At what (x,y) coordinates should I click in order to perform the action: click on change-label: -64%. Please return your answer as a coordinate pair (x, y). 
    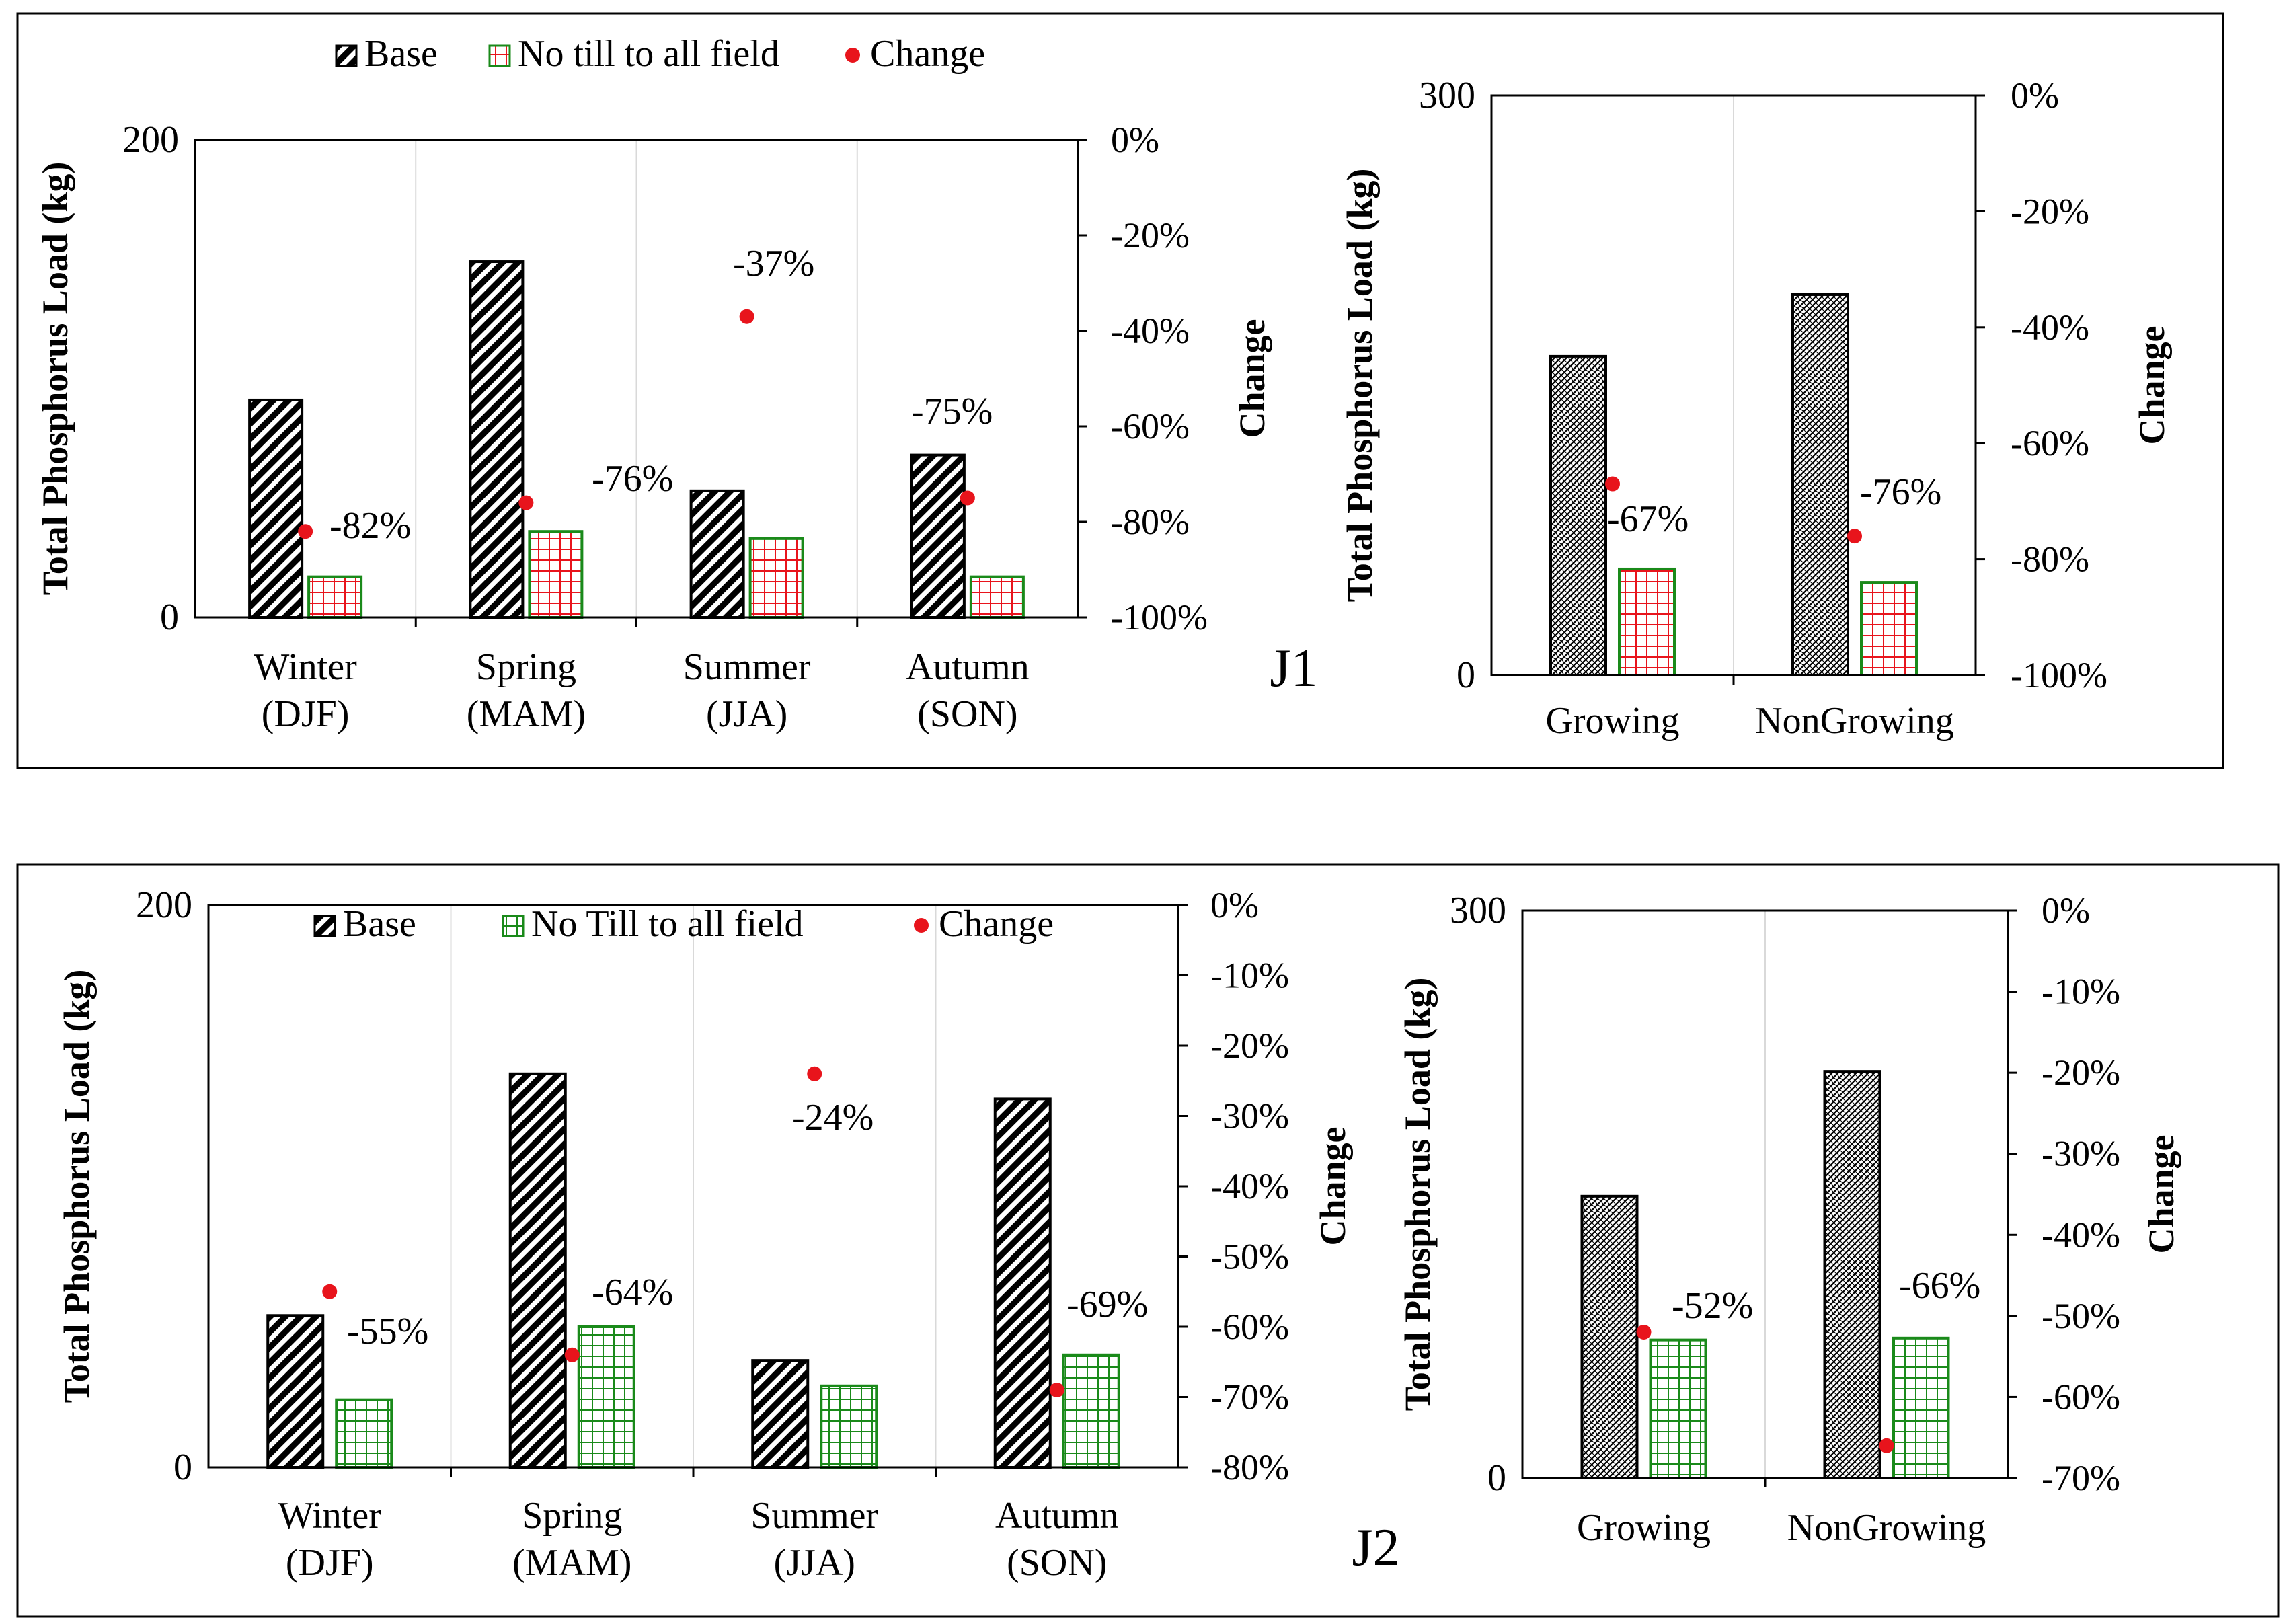
    Looking at the image, I should click on (632, 1292).